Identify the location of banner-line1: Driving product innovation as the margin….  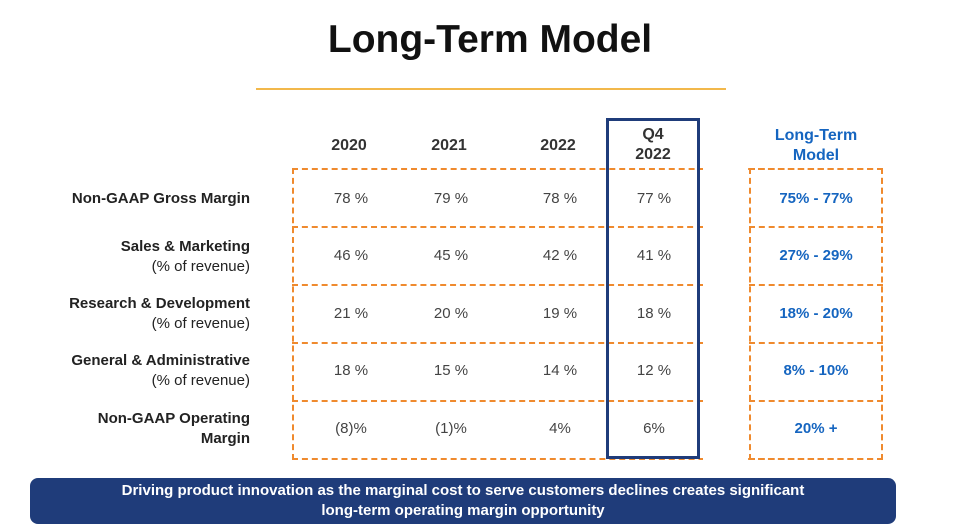
(463, 490).